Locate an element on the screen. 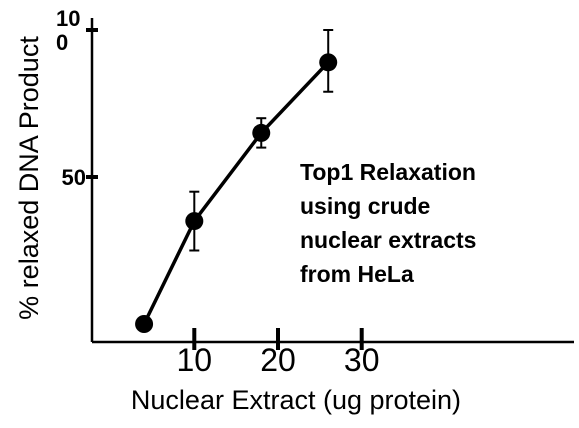 Image resolution: width=579 pixels, height=428 pixels. x-tick-label: 30 is located at coordinates (362, 360).